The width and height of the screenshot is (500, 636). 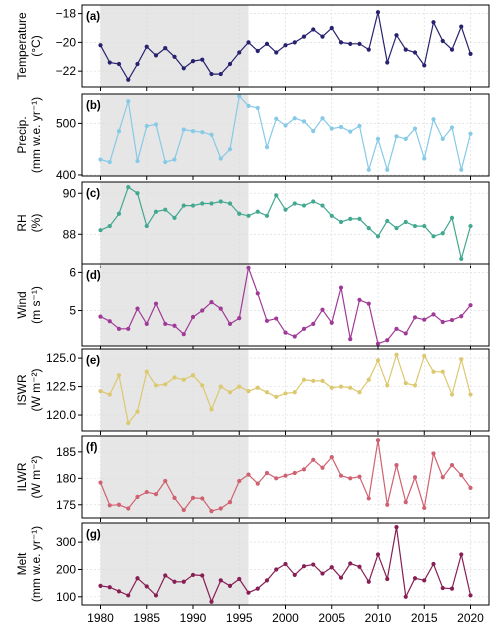 I want to click on y-tick-label: 122.5, so click(x=61, y=387).